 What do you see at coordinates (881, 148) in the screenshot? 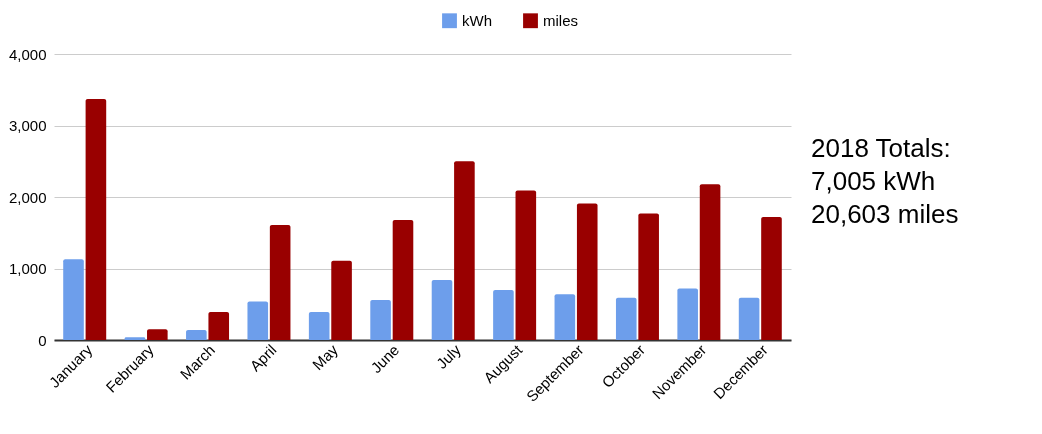
I see `text: 2018 Totals:` at bounding box center [881, 148].